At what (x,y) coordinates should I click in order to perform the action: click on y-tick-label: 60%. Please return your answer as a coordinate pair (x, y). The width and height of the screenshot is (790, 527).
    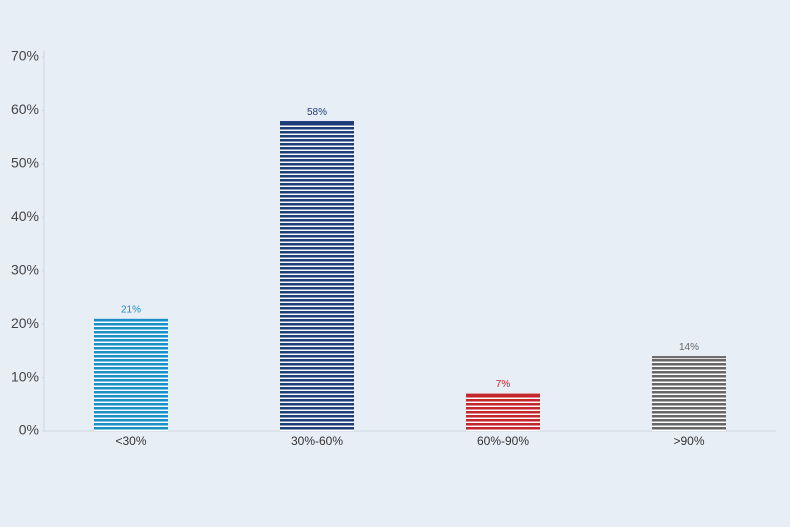
    Looking at the image, I should click on (25, 109).